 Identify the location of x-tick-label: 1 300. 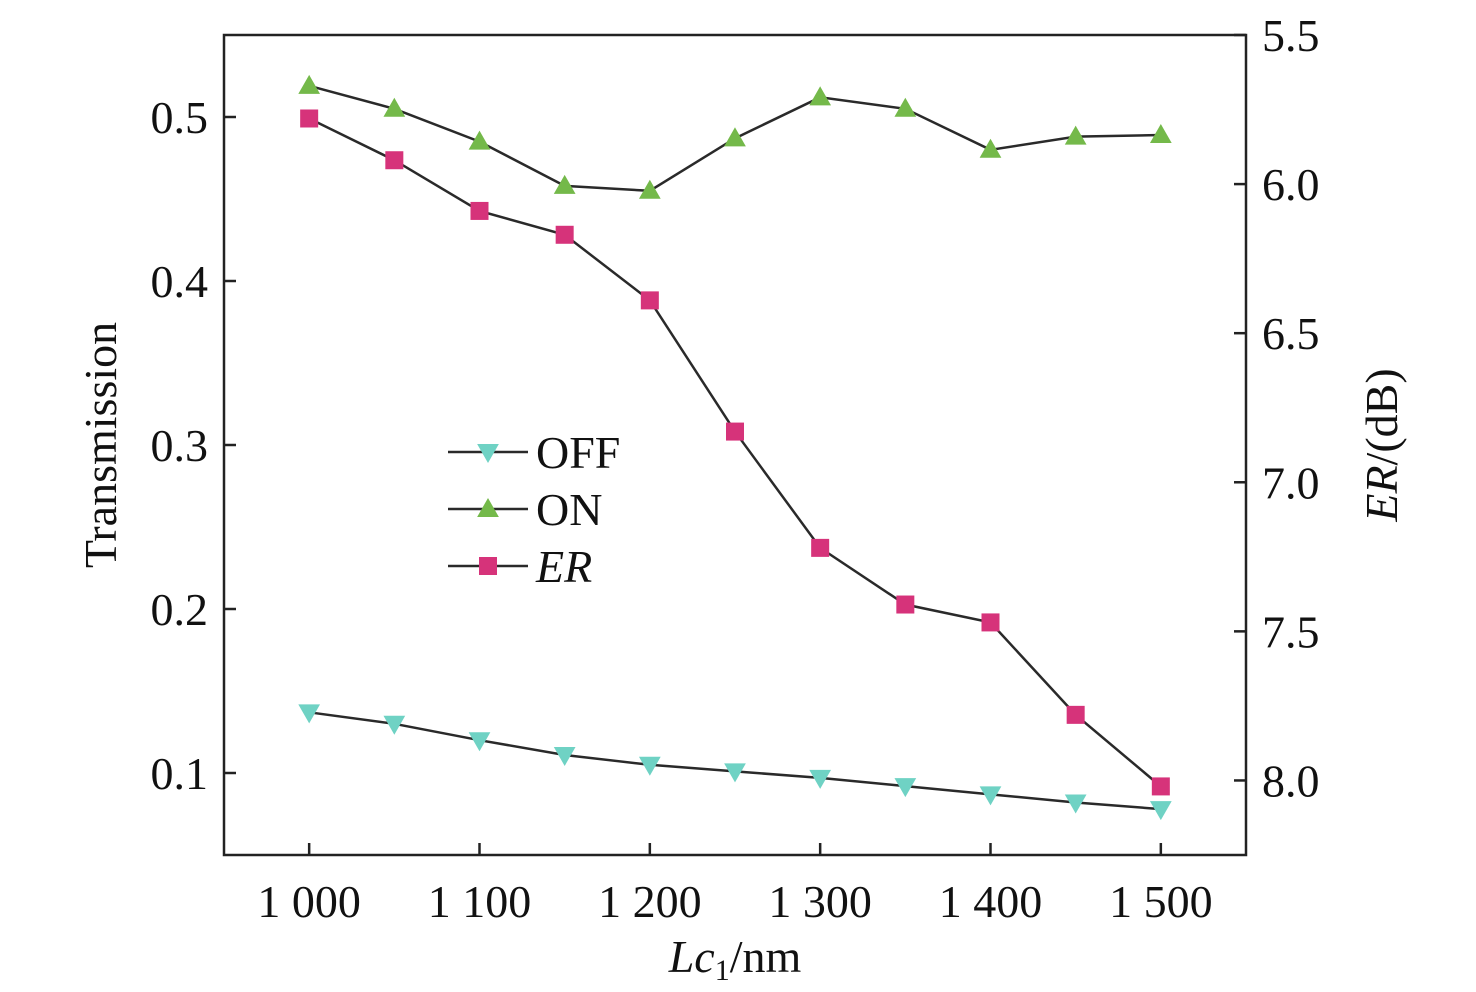
(820, 901).